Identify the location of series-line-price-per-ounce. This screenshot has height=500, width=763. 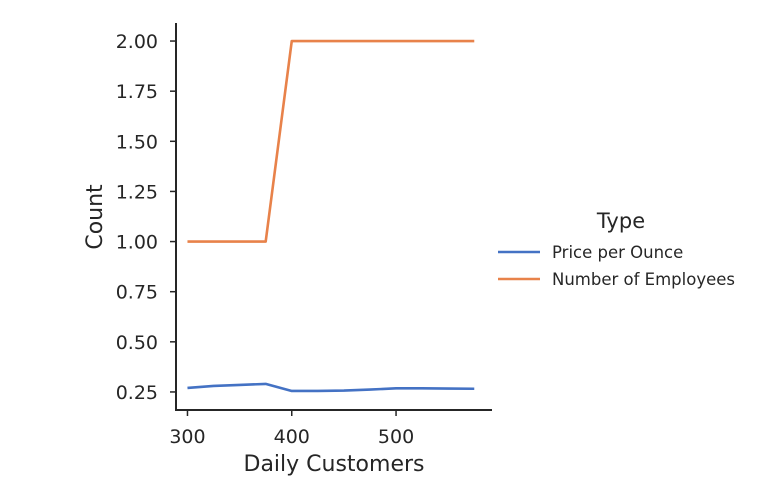
(331, 387).